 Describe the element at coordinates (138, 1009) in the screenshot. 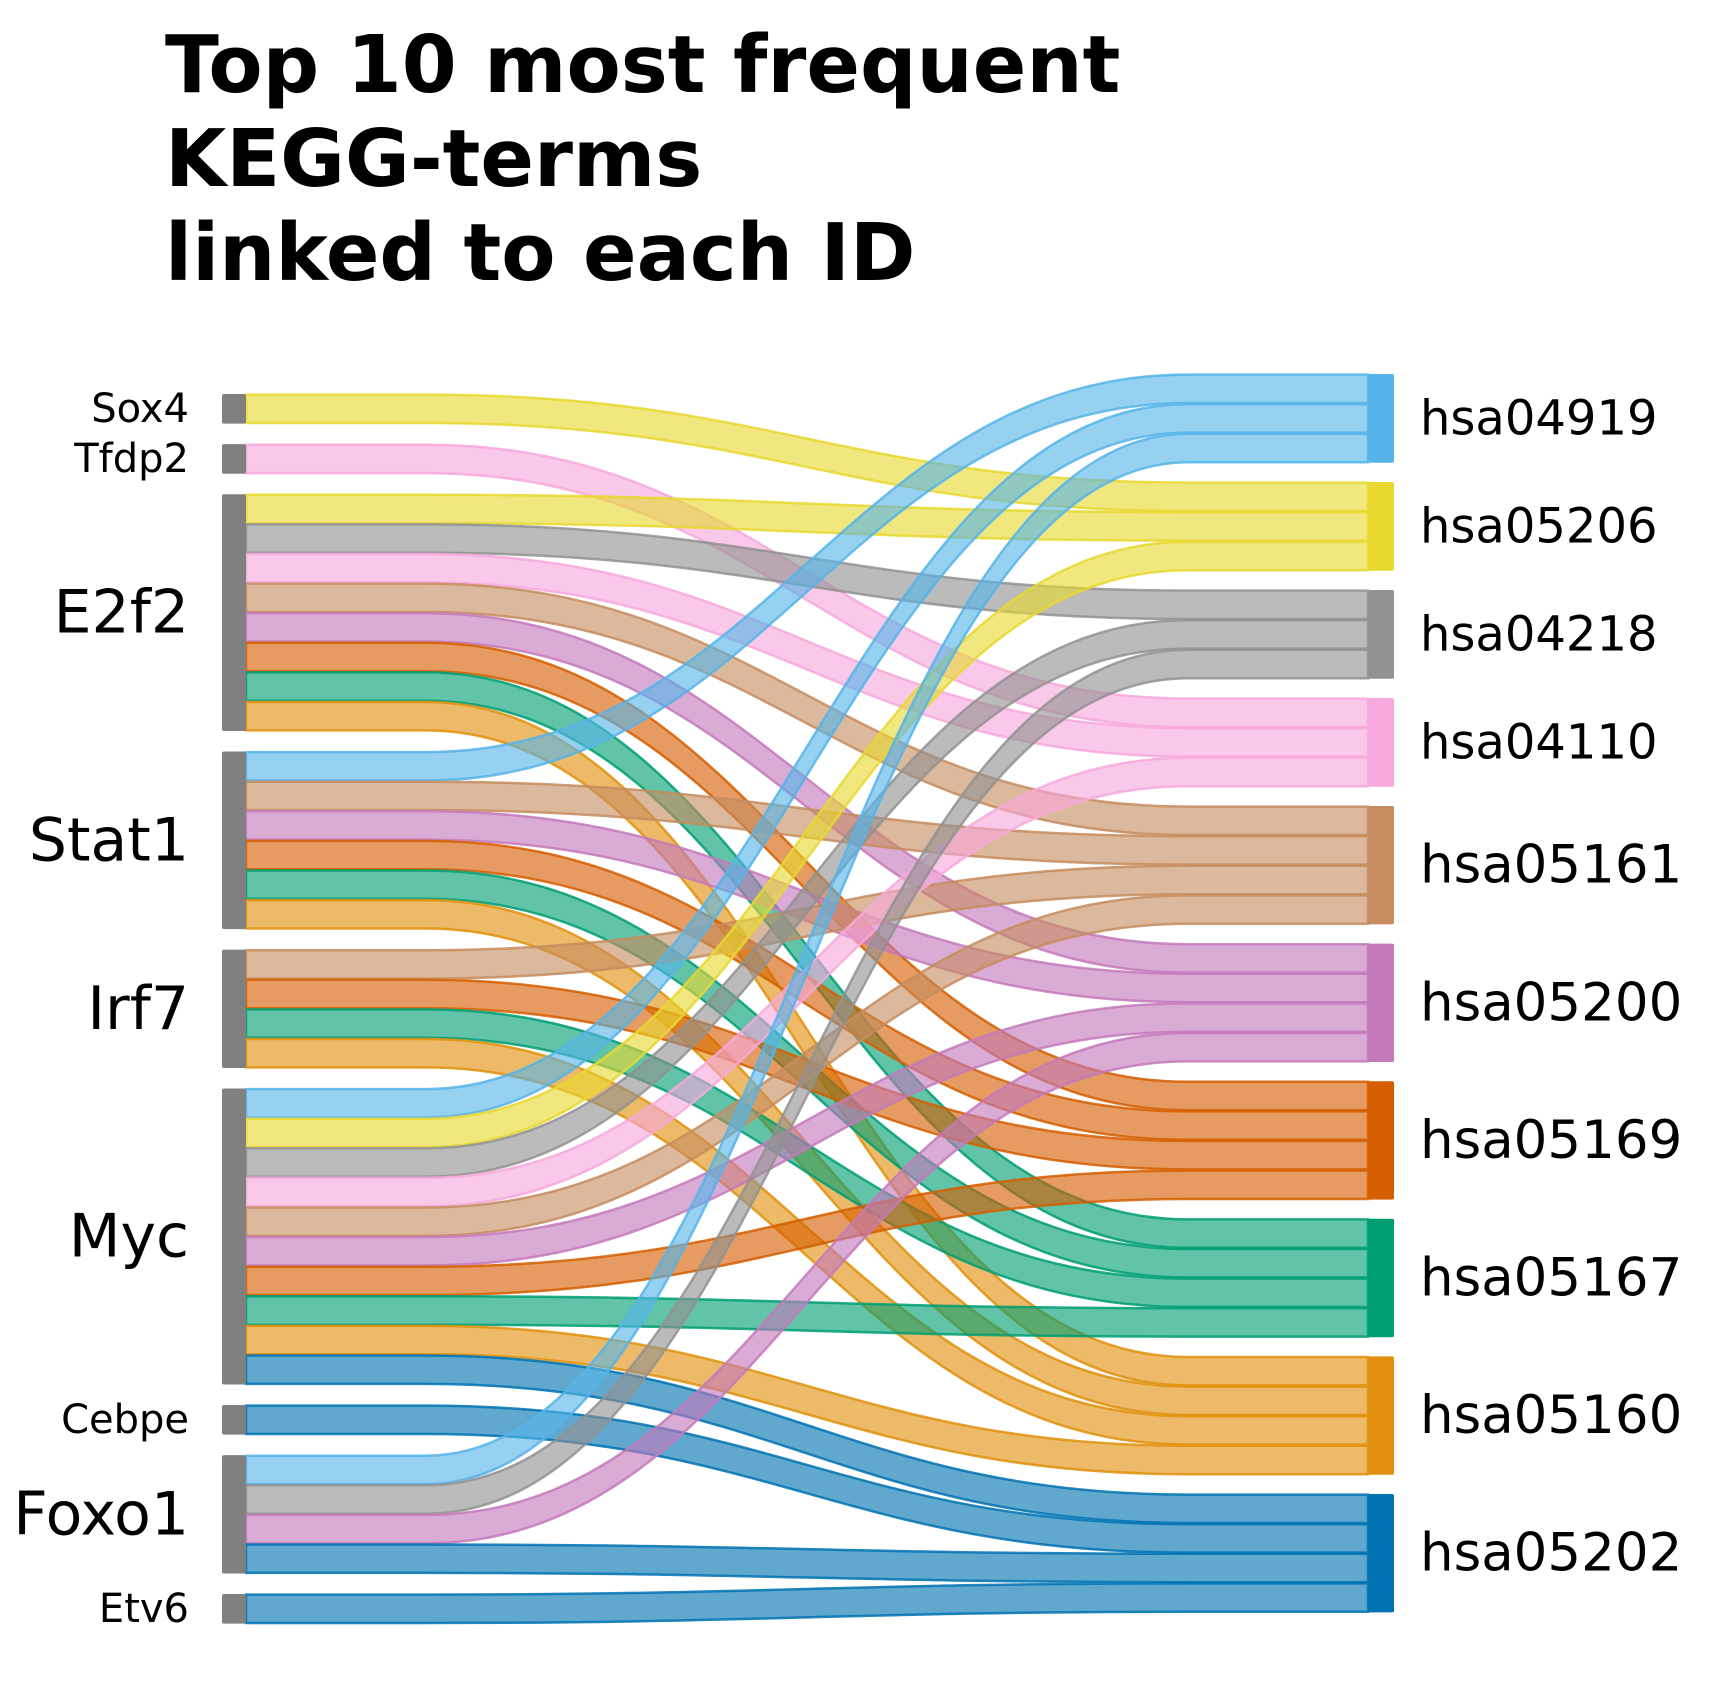

I see `source-label-irf7: Irf7` at that location.